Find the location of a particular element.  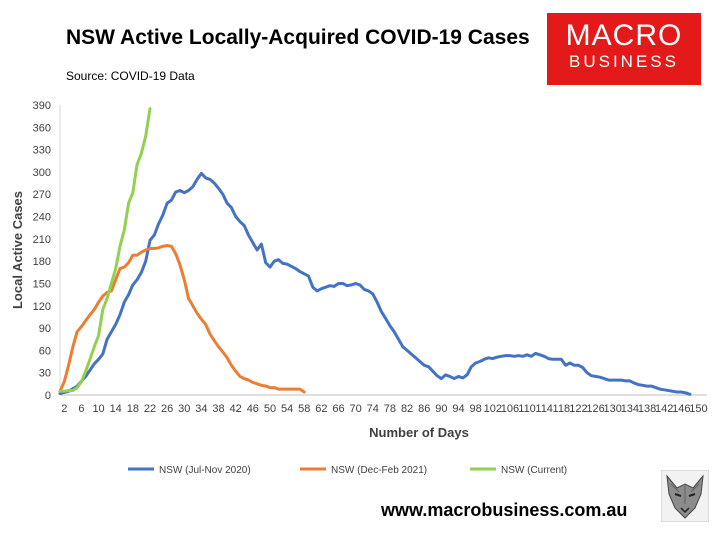

x-tick-label: 34 is located at coordinates (201, 409).